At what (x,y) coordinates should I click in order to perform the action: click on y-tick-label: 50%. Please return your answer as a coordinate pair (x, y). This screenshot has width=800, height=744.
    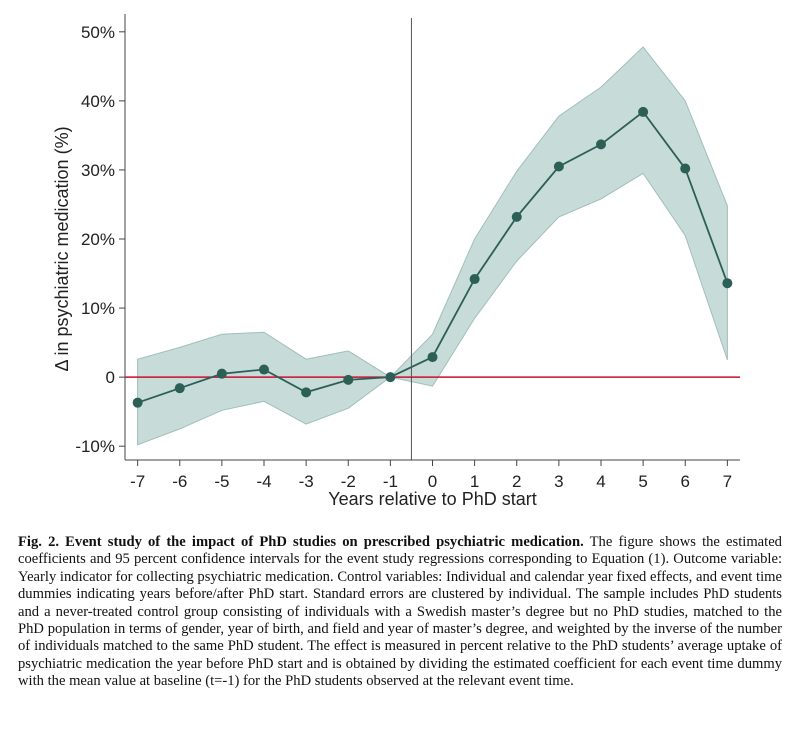
    Looking at the image, I should click on (98, 32).